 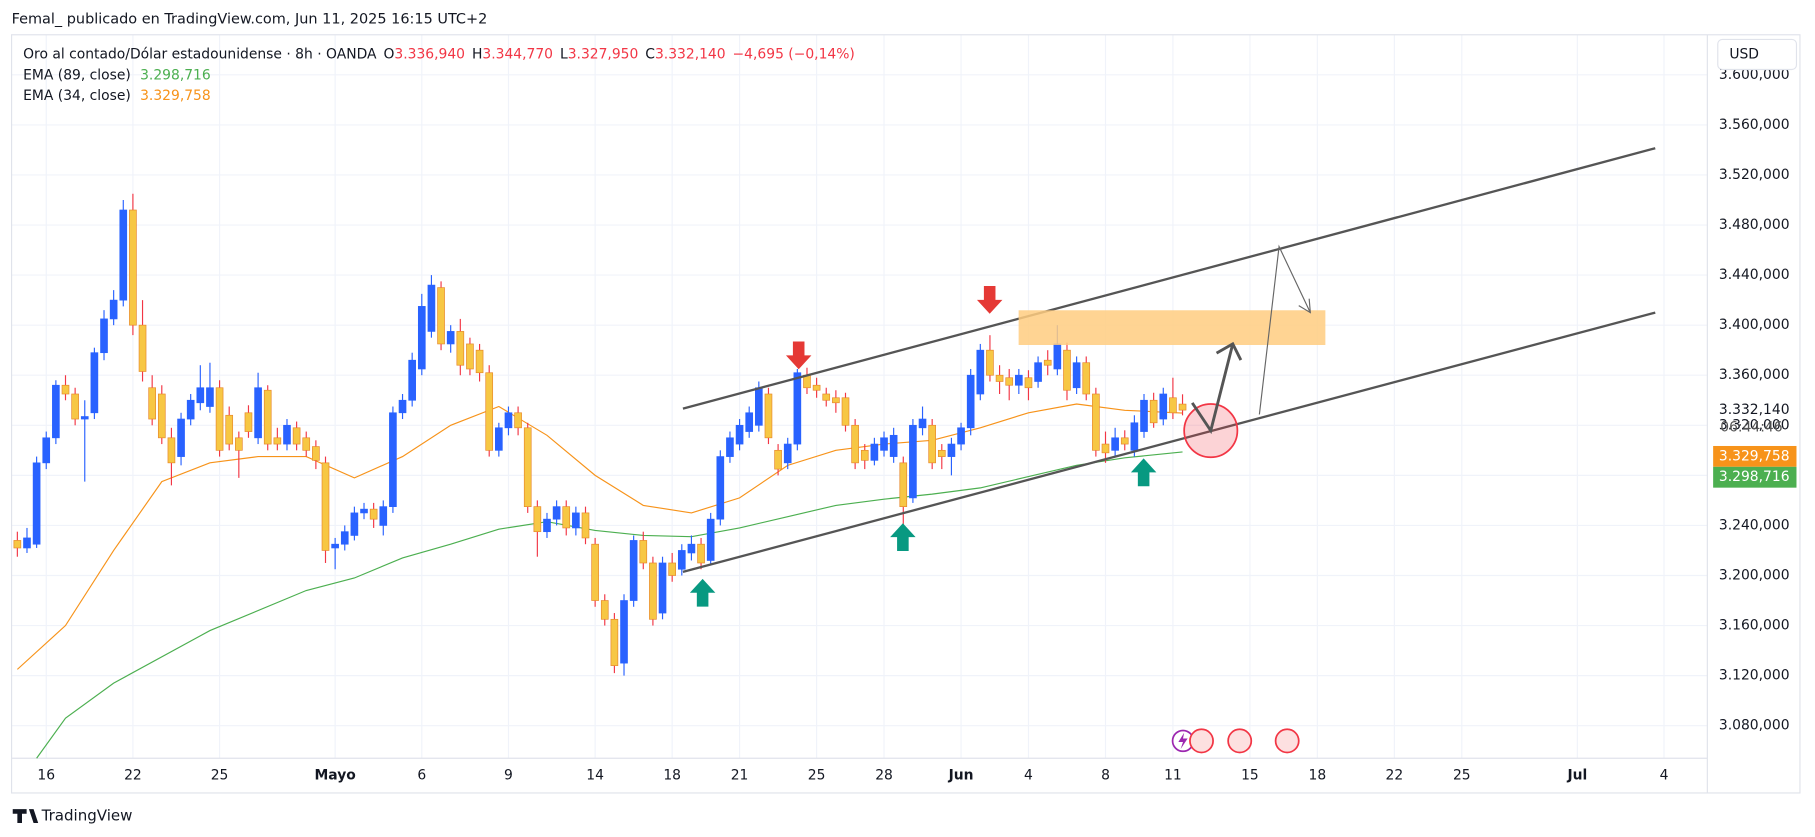 What do you see at coordinates (1754, 525) in the screenshot?
I see `y-tick-label: 3.240,000` at bounding box center [1754, 525].